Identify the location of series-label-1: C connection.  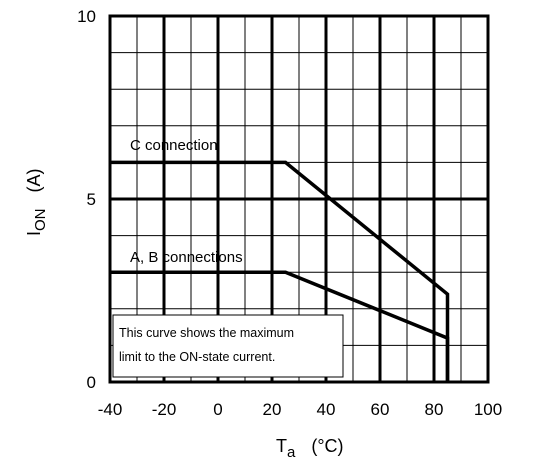
(174, 145).